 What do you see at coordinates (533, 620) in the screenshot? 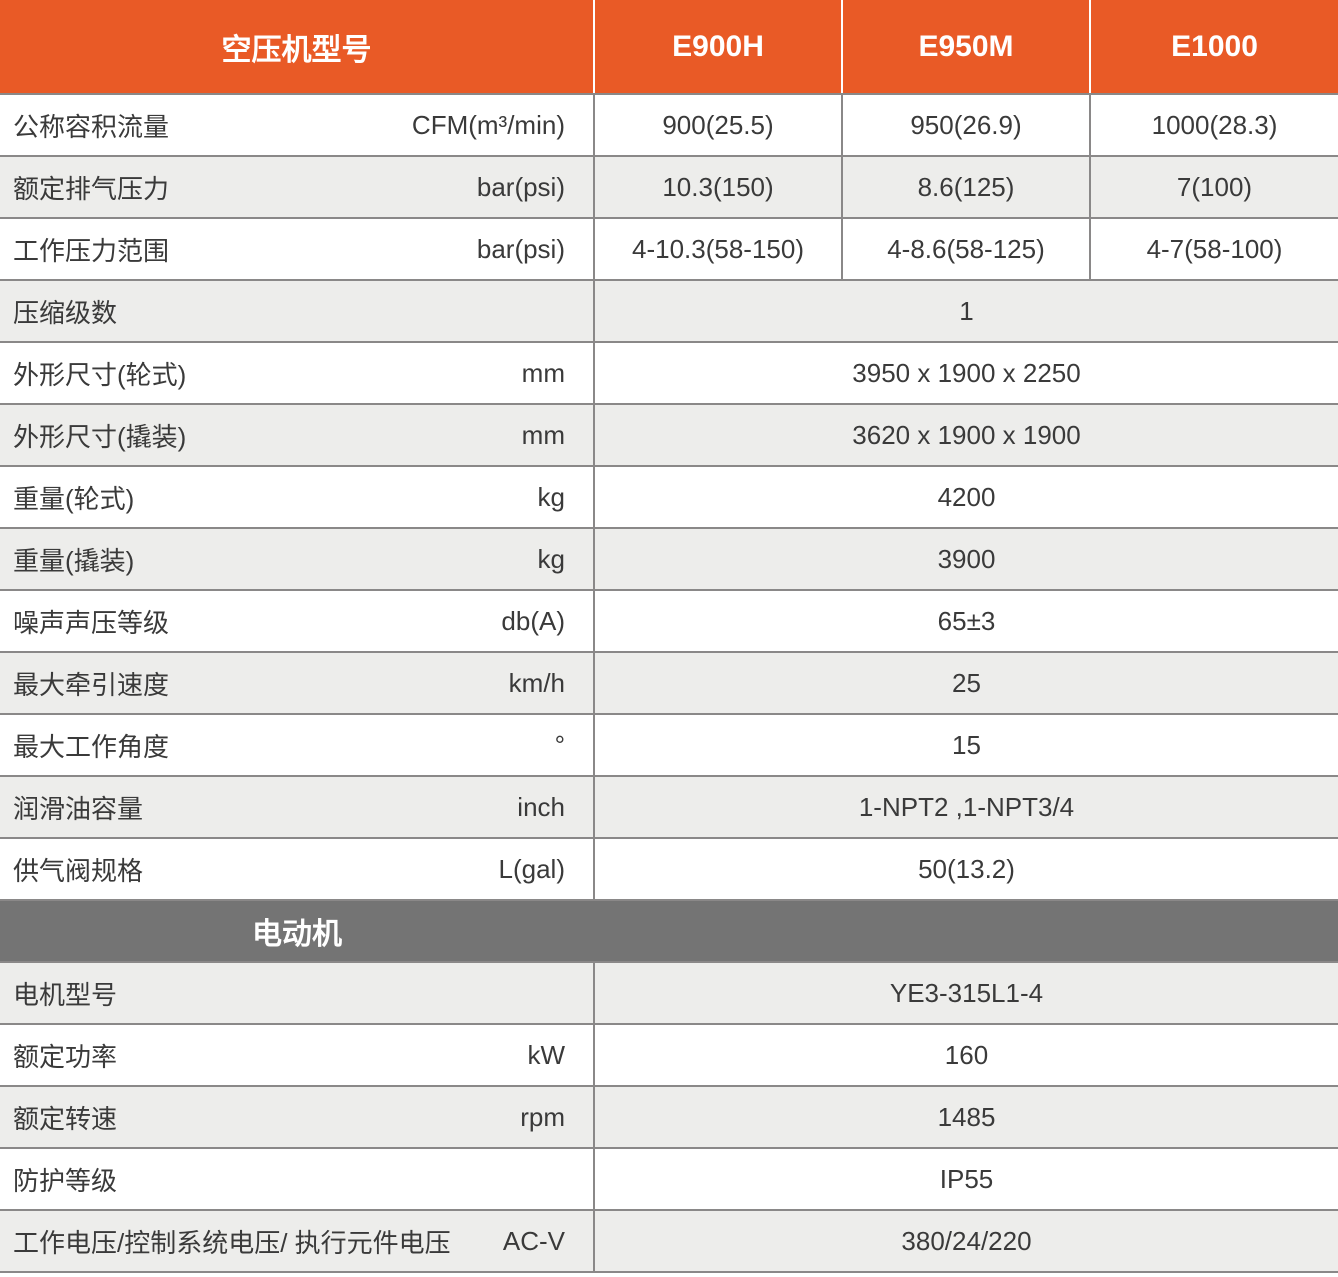
I see `row-unit: db(A)` at bounding box center [533, 620].